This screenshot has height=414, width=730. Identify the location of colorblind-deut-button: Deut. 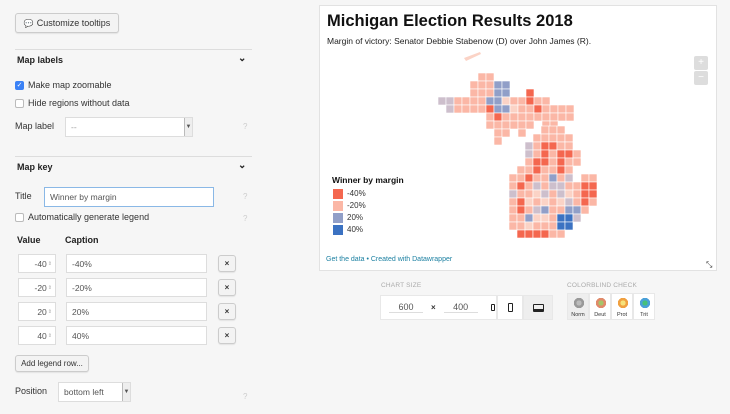
(600, 306).